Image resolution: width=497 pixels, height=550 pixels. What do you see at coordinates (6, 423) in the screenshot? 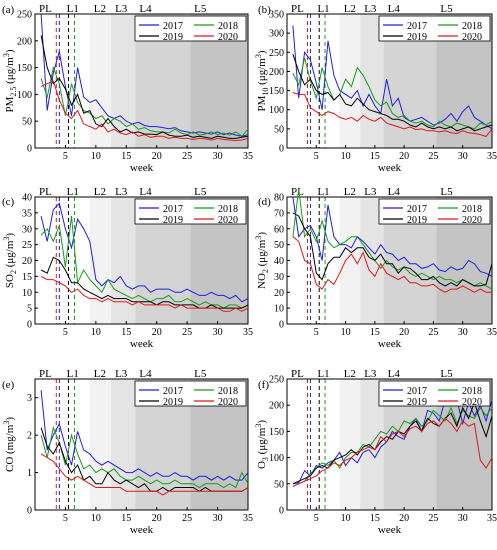
I see `y-axis-label-part: 3` at bounding box center [6, 423].